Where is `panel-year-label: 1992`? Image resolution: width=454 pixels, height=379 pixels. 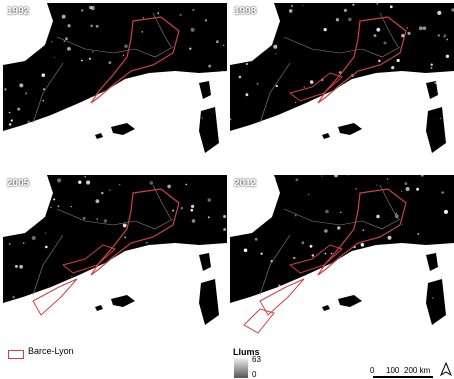
panel-year-label: 1992 is located at coordinates (18, 11).